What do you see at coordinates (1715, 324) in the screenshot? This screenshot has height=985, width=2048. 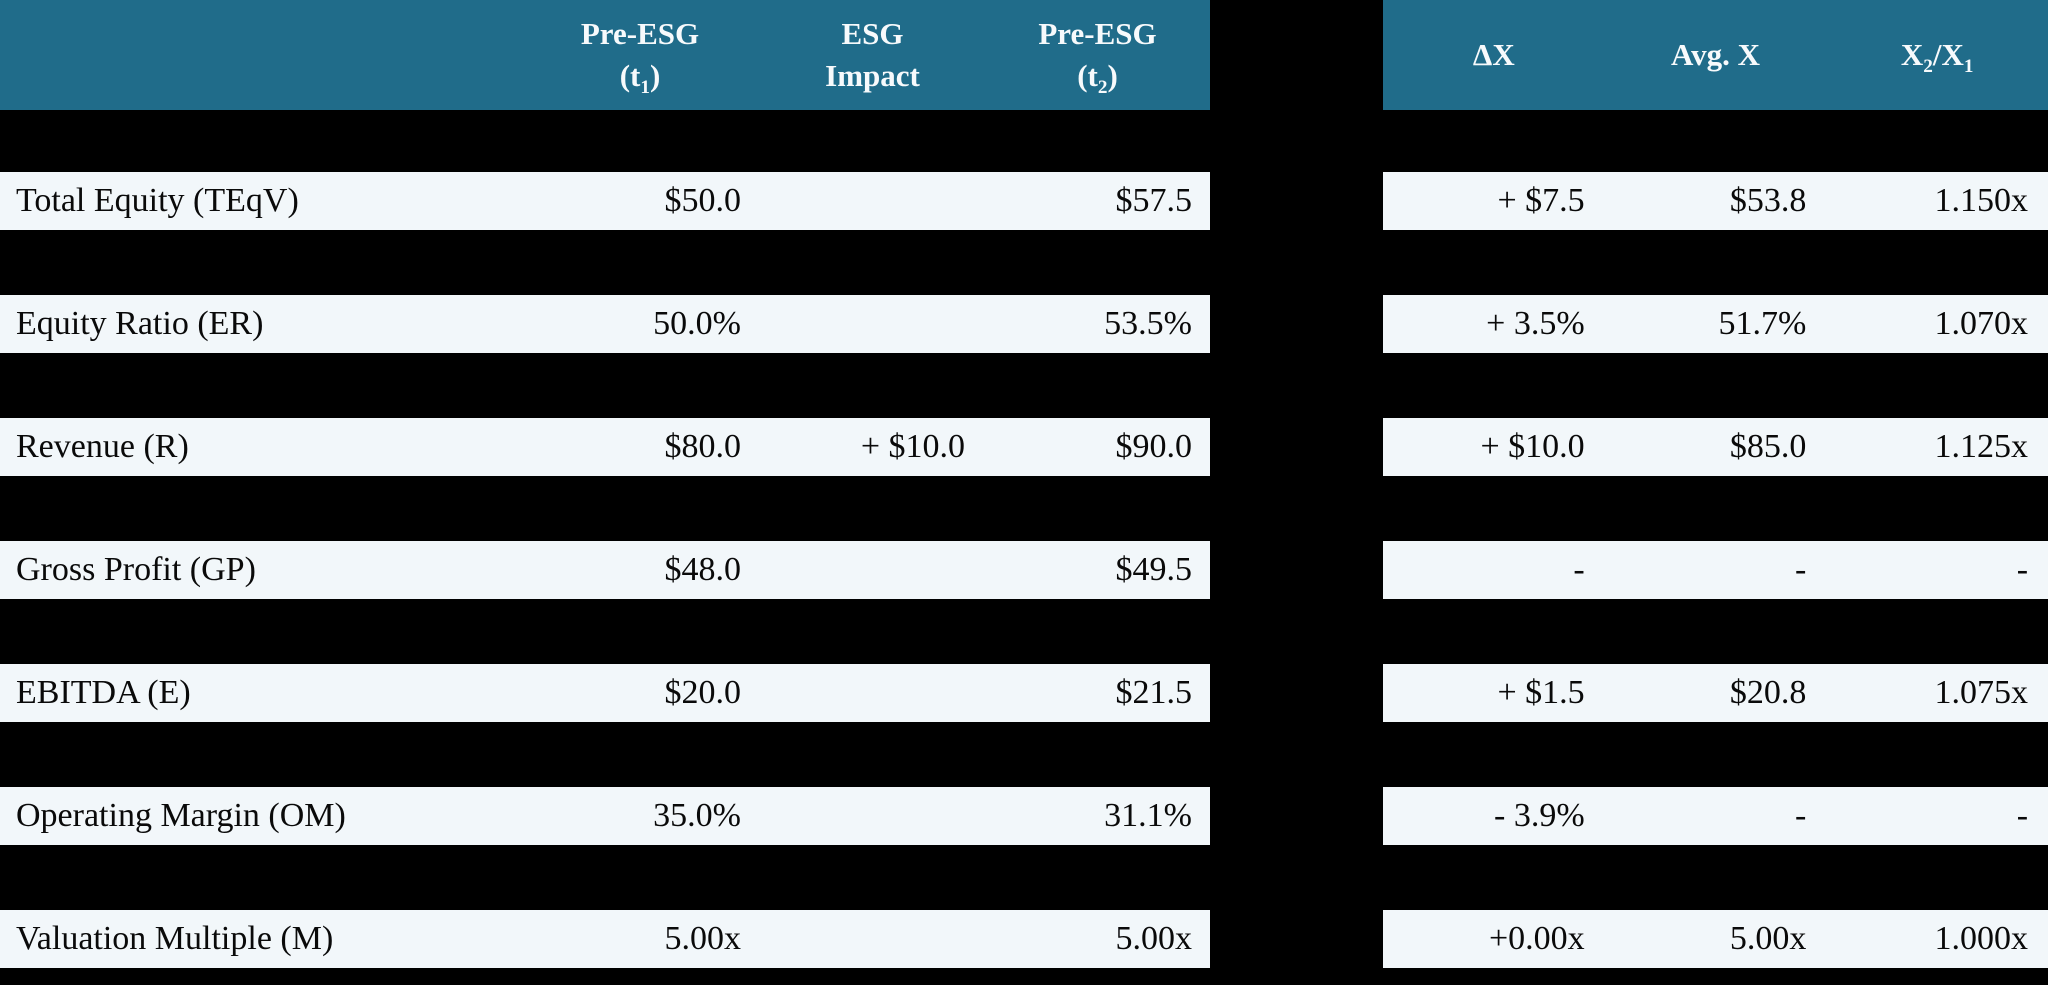 I see `table-row-equity-ratio-delta: + 3.5% 51.7% 1.070x` at bounding box center [1715, 324].